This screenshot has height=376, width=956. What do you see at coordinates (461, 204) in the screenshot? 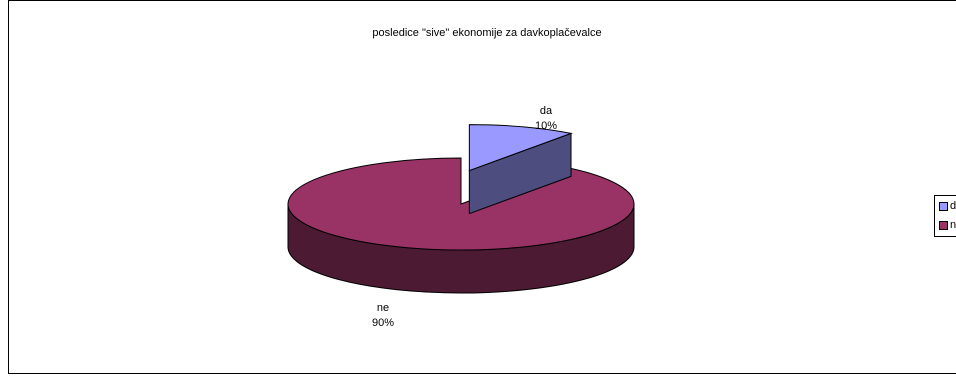
I see `slice-top-ne` at bounding box center [461, 204].